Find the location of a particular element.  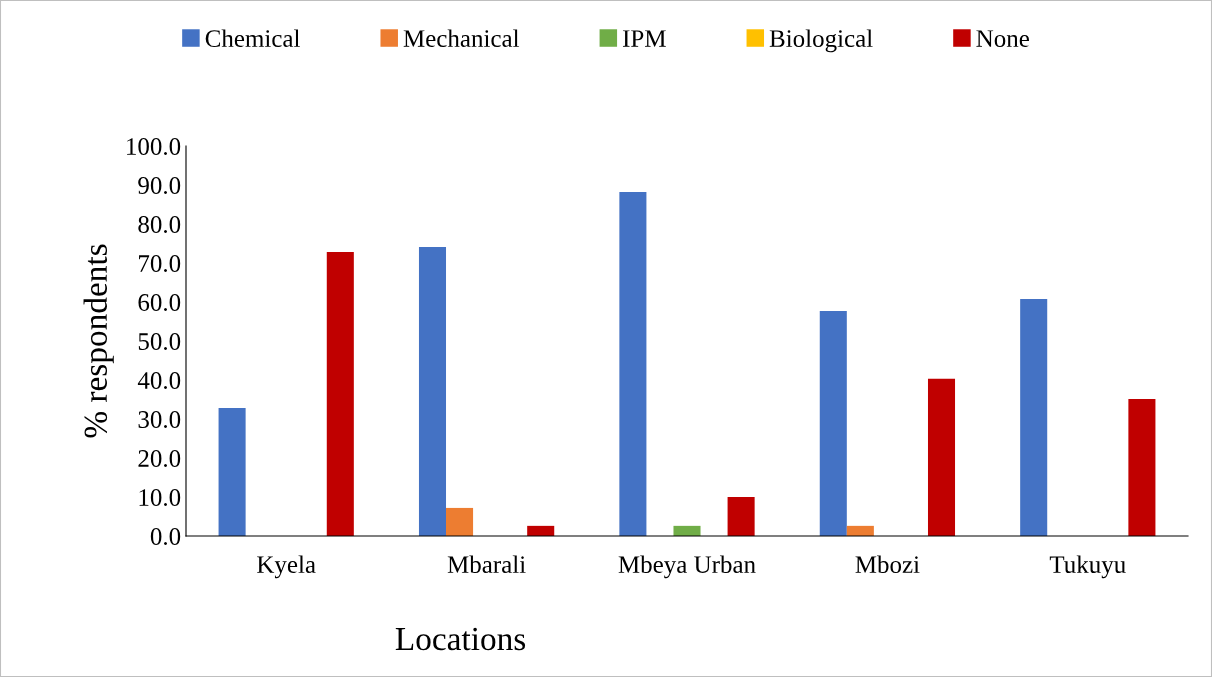

y-tick-label: 90.0 is located at coordinates (159, 186).